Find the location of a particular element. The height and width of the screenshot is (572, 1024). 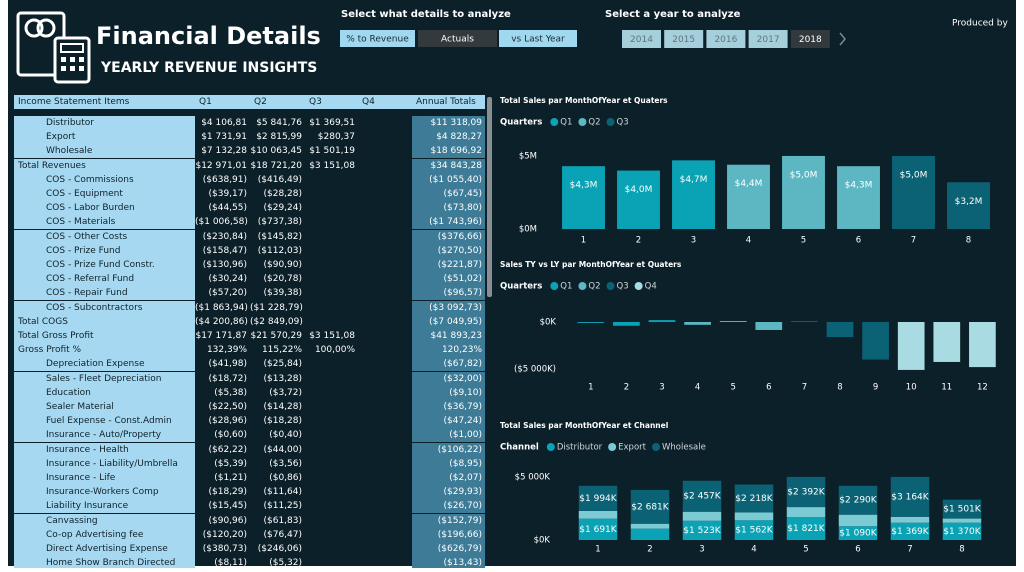

table-value: ($112,03) is located at coordinates (279, 250).